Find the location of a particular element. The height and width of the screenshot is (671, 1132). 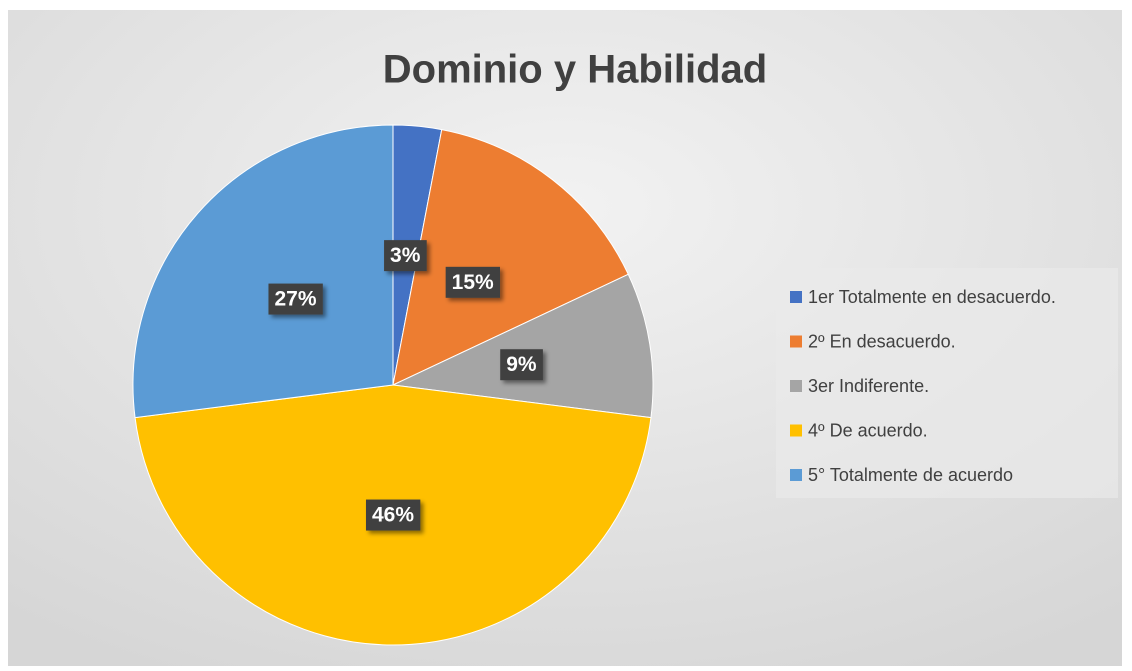

legend-label: 5° Totalmente de acuerdo is located at coordinates (910, 475).